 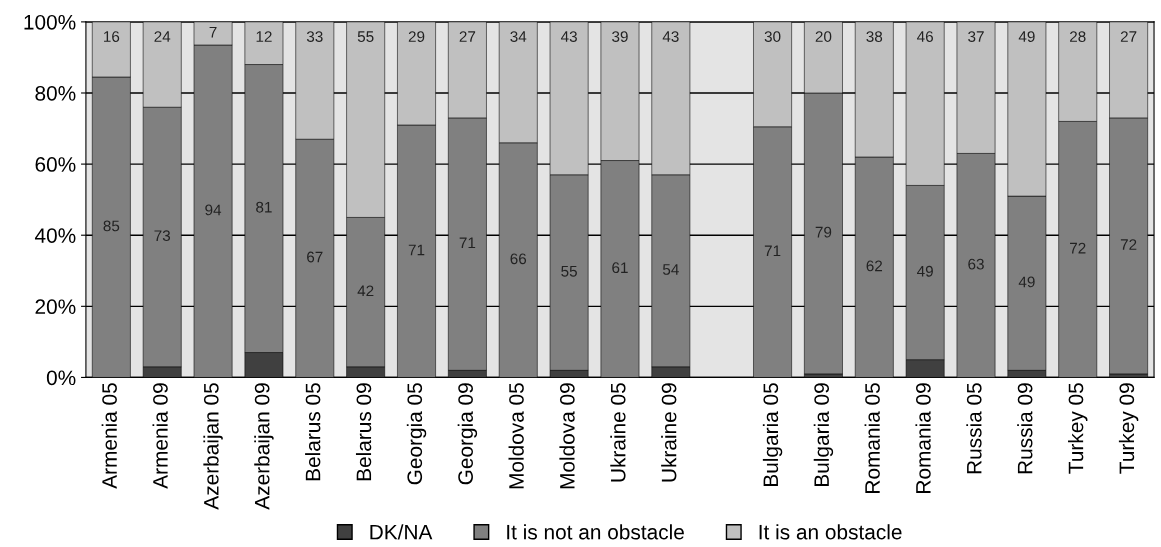 I want to click on data-label: 94, so click(x=213, y=210).